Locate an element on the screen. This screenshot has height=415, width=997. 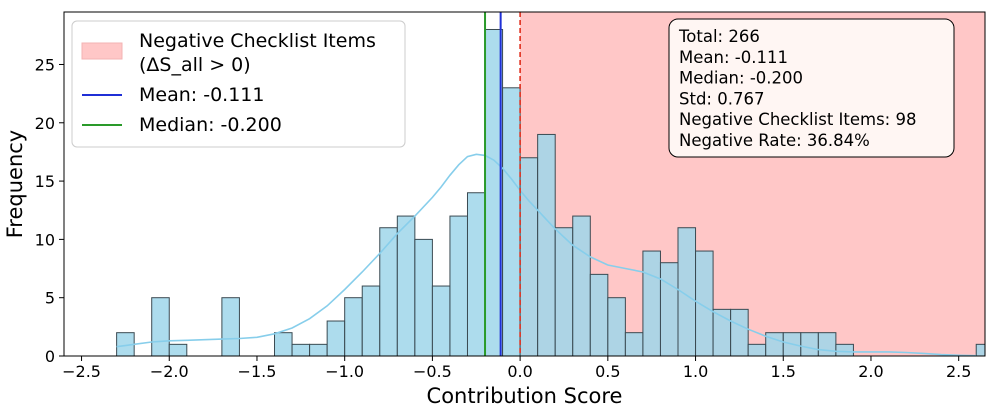
x-axis-title: Contribution Score is located at coordinates (525, 396).